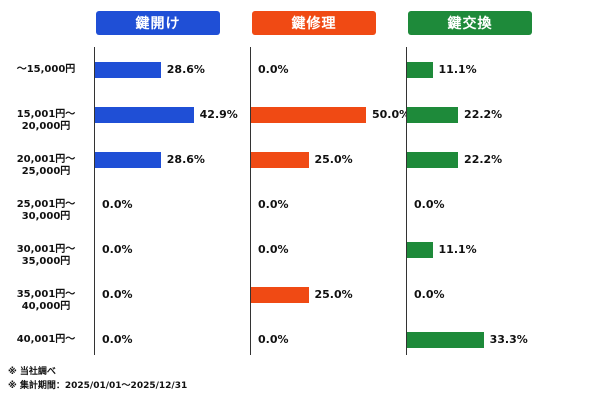 This screenshot has height=400, width=600. What do you see at coordinates (46, 255) in the screenshot?
I see `category-label: 30,001円～35,000円` at bounding box center [46, 255].